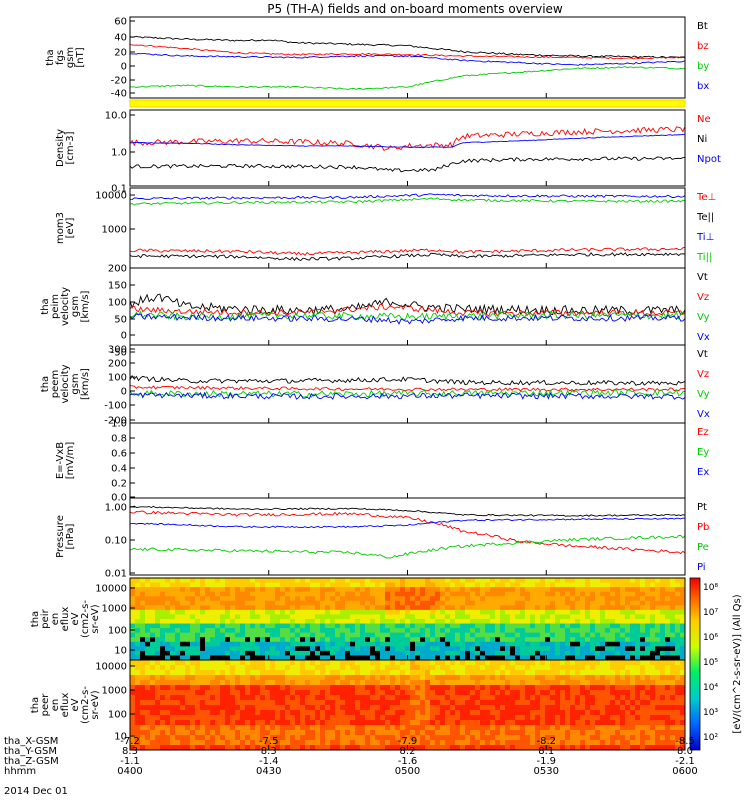  What do you see at coordinates (703, 66) in the screenshot?
I see `legend-by: by` at bounding box center [703, 66].